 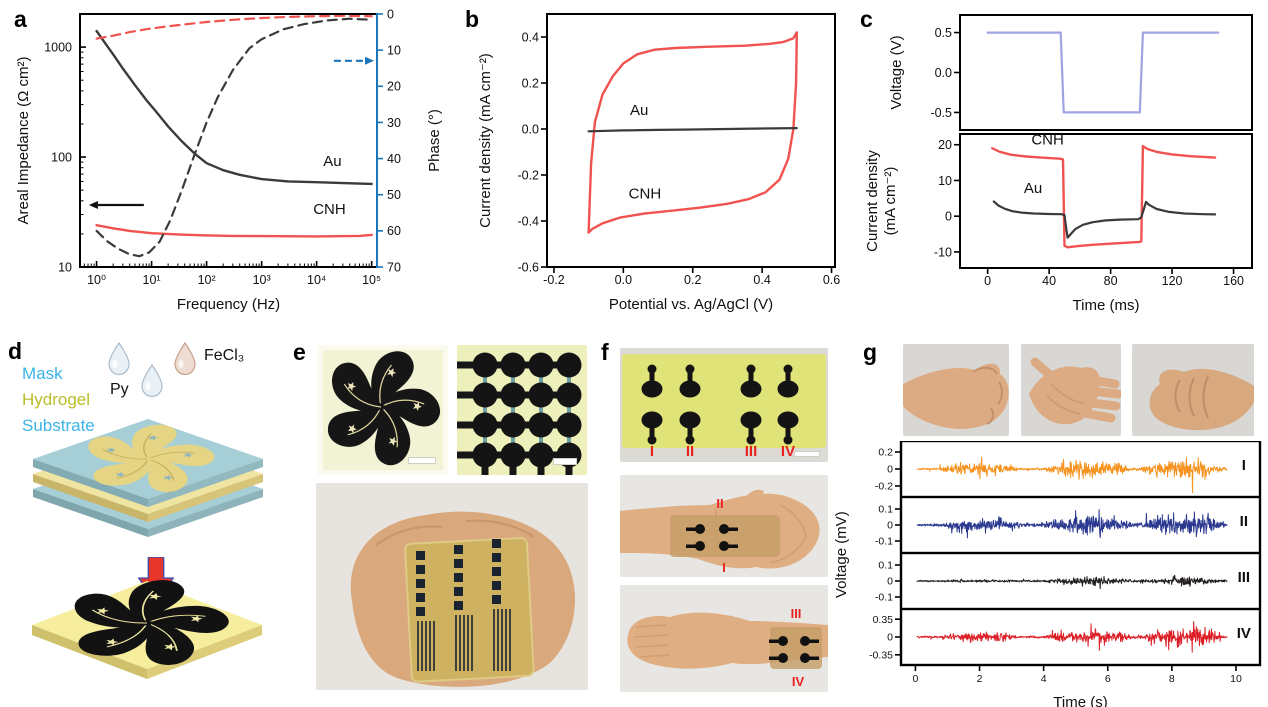 What do you see at coordinates (980, 679) in the screenshot?
I see `svg-text: 2` at bounding box center [980, 679].